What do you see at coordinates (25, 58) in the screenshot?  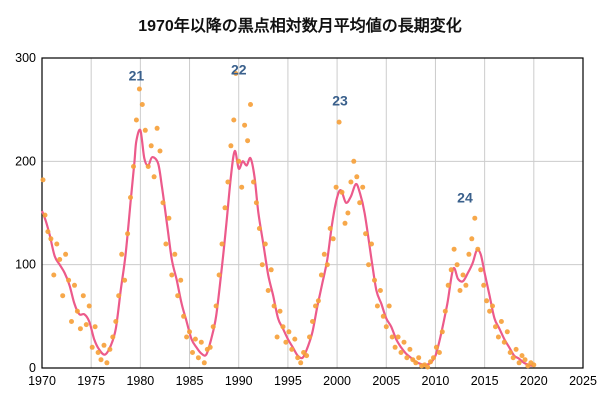 I see `y-tick-label: 300` at bounding box center [25, 58].